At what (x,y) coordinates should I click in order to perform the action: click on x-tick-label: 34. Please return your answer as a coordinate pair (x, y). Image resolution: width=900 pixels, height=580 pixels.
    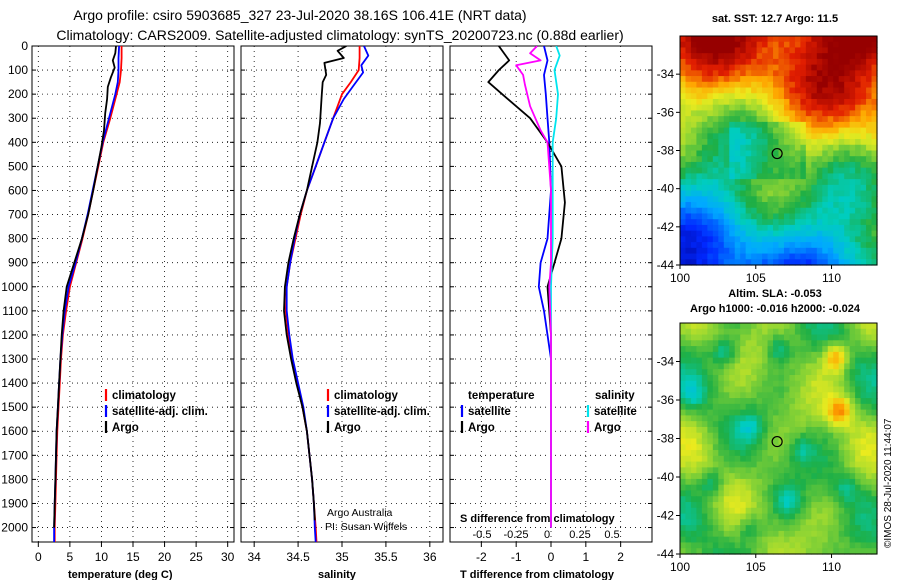
    Looking at the image, I should click on (254, 557).